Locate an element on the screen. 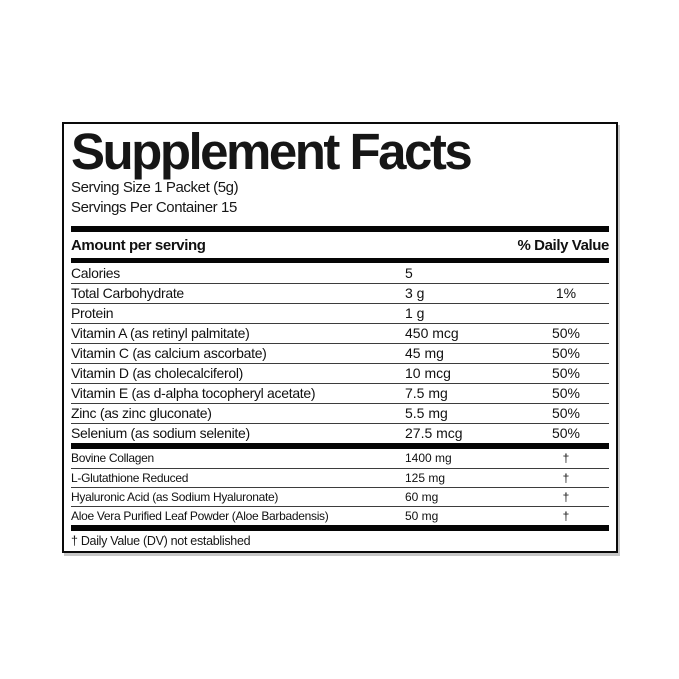 The height and width of the screenshot is (679, 679). servings-per-container-text: Servings Per Container 15 is located at coordinates (154, 207).